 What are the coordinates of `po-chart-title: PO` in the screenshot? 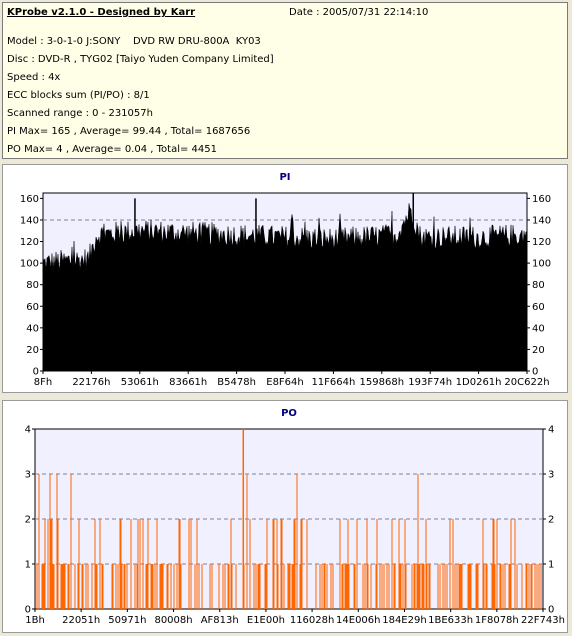 It's located at (289, 413).